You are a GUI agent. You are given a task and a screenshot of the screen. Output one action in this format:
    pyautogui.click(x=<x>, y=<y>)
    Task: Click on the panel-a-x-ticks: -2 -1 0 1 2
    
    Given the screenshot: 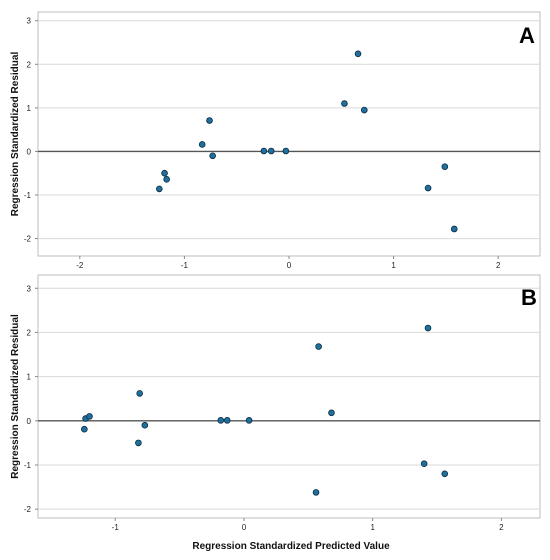 What is the action you would take?
    pyautogui.click(x=288, y=263)
    